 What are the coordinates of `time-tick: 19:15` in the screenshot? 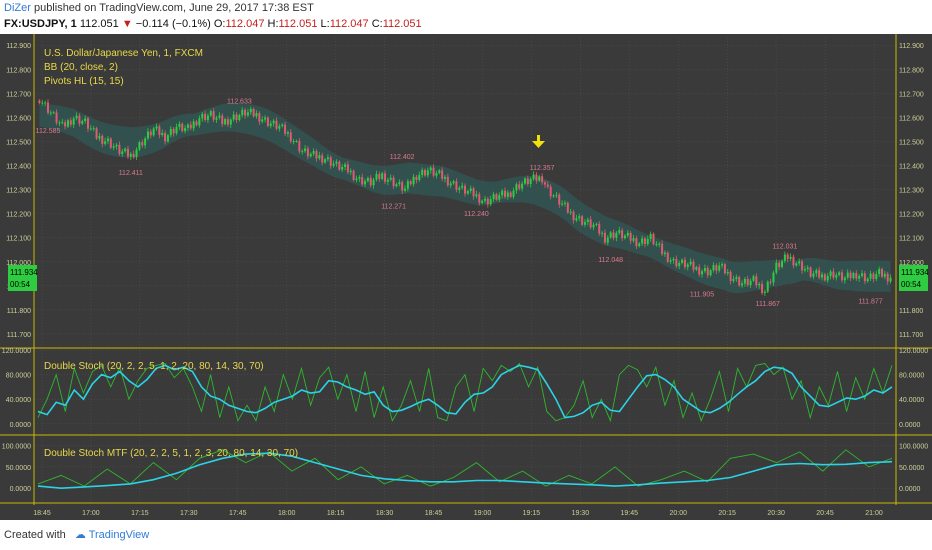 It's located at (532, 513).